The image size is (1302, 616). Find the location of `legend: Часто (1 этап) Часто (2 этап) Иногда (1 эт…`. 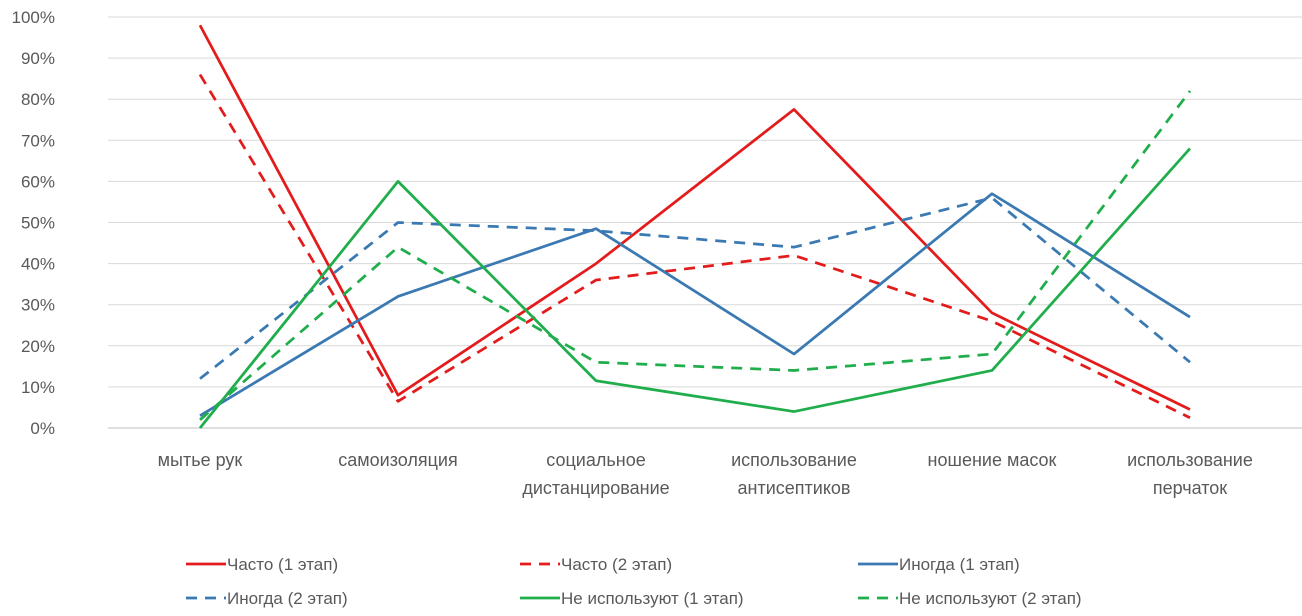

legend: Часто (1 этап) Часто (2 этап) Иногда (1 эт… is located at coordinates (634, 581).